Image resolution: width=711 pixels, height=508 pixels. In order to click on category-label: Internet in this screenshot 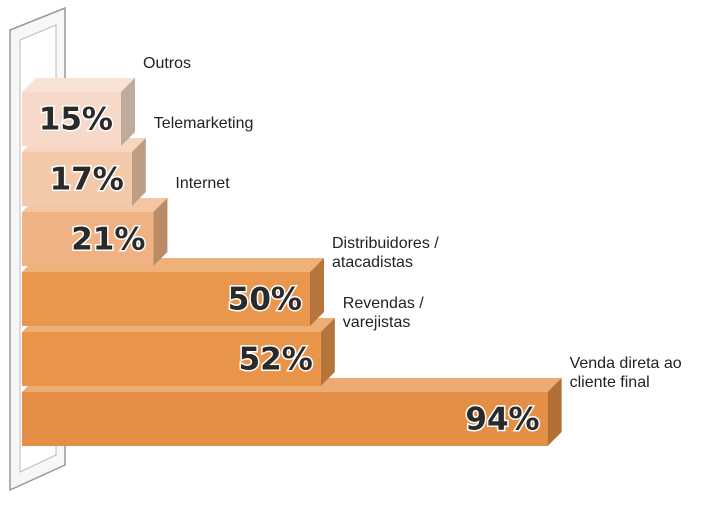, I will do `click(202, 183)`.